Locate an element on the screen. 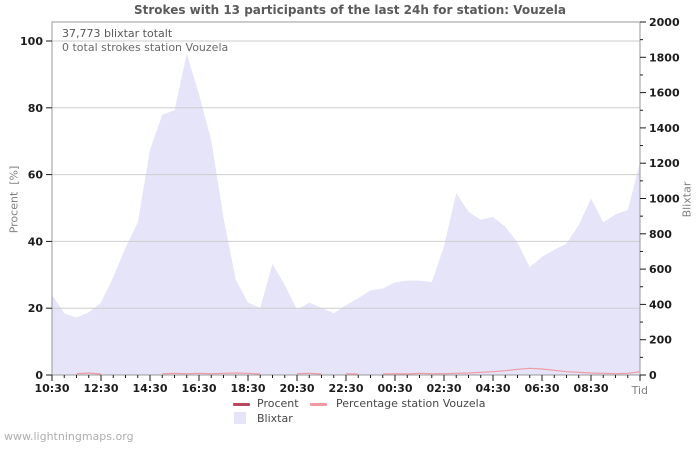  x-tick-label: 16:30 is located at coordinates (198, 388).